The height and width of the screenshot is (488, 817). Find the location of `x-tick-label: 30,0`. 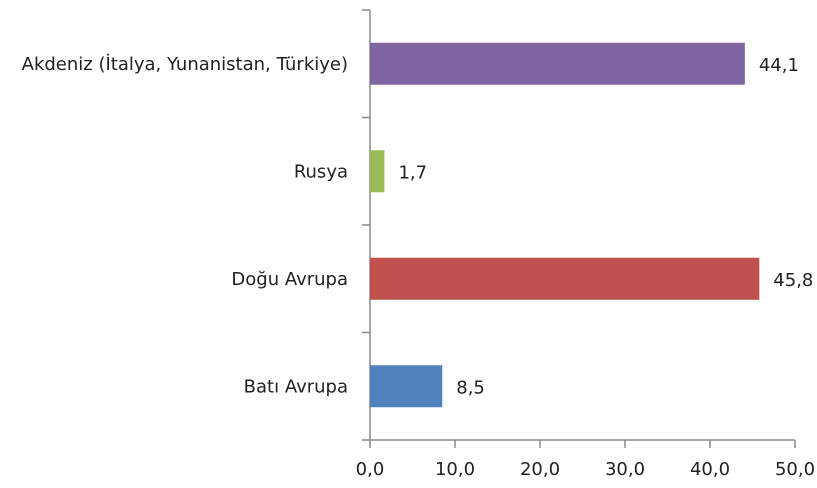

x-tick-label: 30,0 is located at coordinates (625, 469).